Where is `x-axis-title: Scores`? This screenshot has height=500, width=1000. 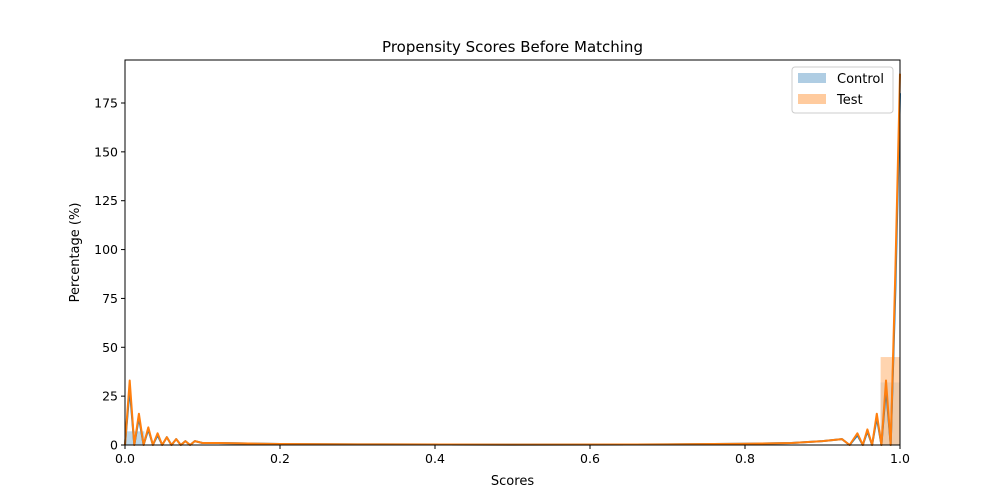
x-axis-title: Scores is located at coordinates (512, 481).